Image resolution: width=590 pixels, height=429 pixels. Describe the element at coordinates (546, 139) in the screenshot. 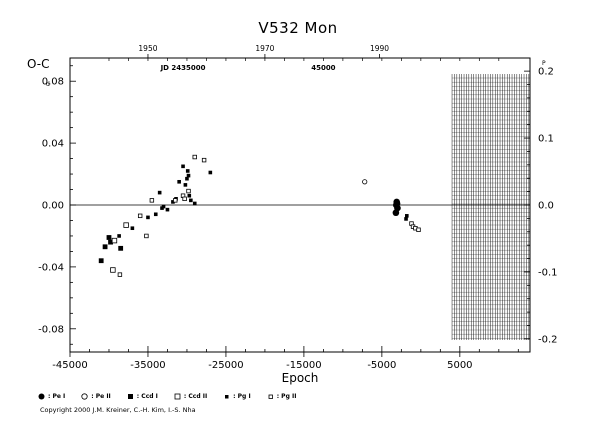

I see `right-tick-label: 0.1` at that location.